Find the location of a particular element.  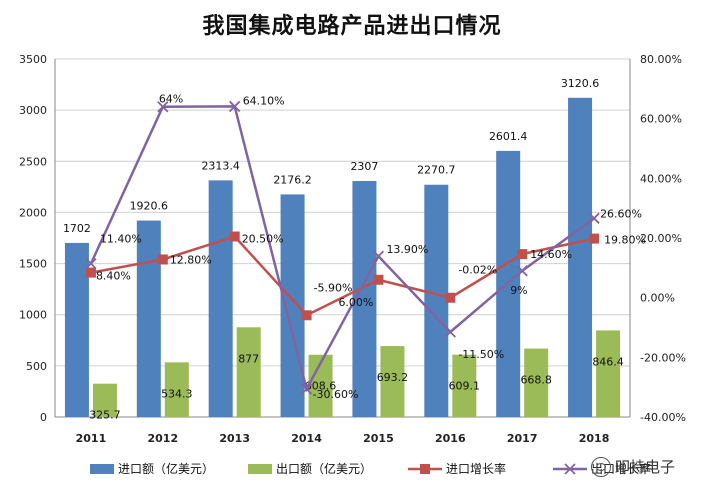

export-bar-label: 693.2 is located at coordinates (393, 377).